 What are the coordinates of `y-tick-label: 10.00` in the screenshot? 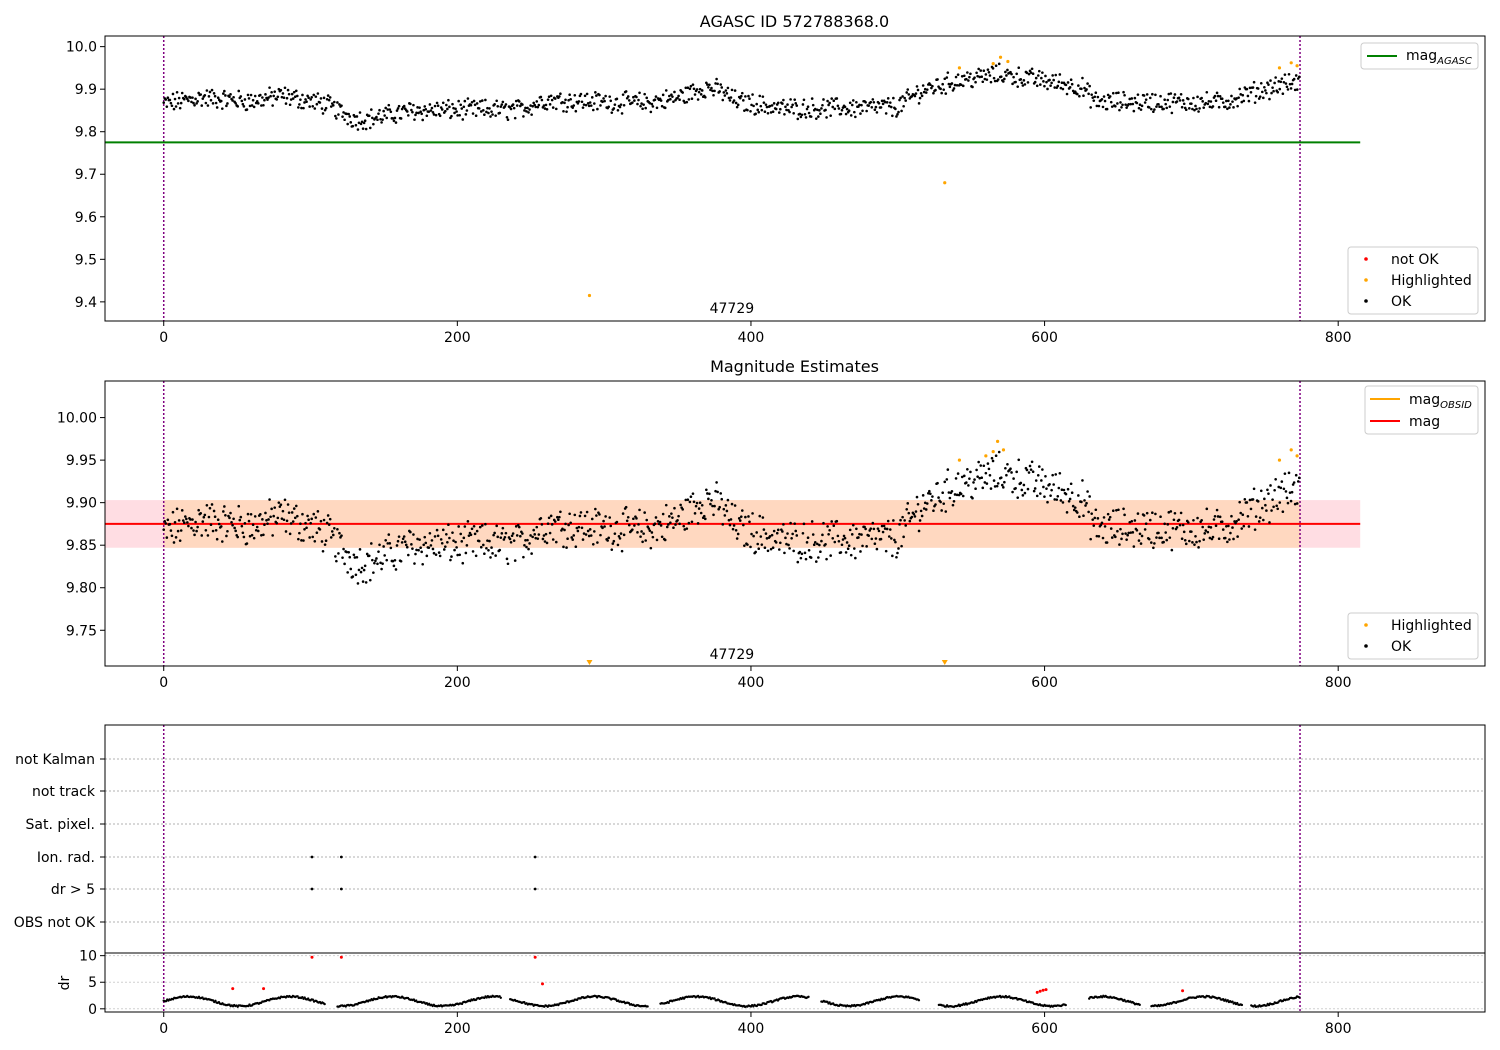 It's located at (77, 419).